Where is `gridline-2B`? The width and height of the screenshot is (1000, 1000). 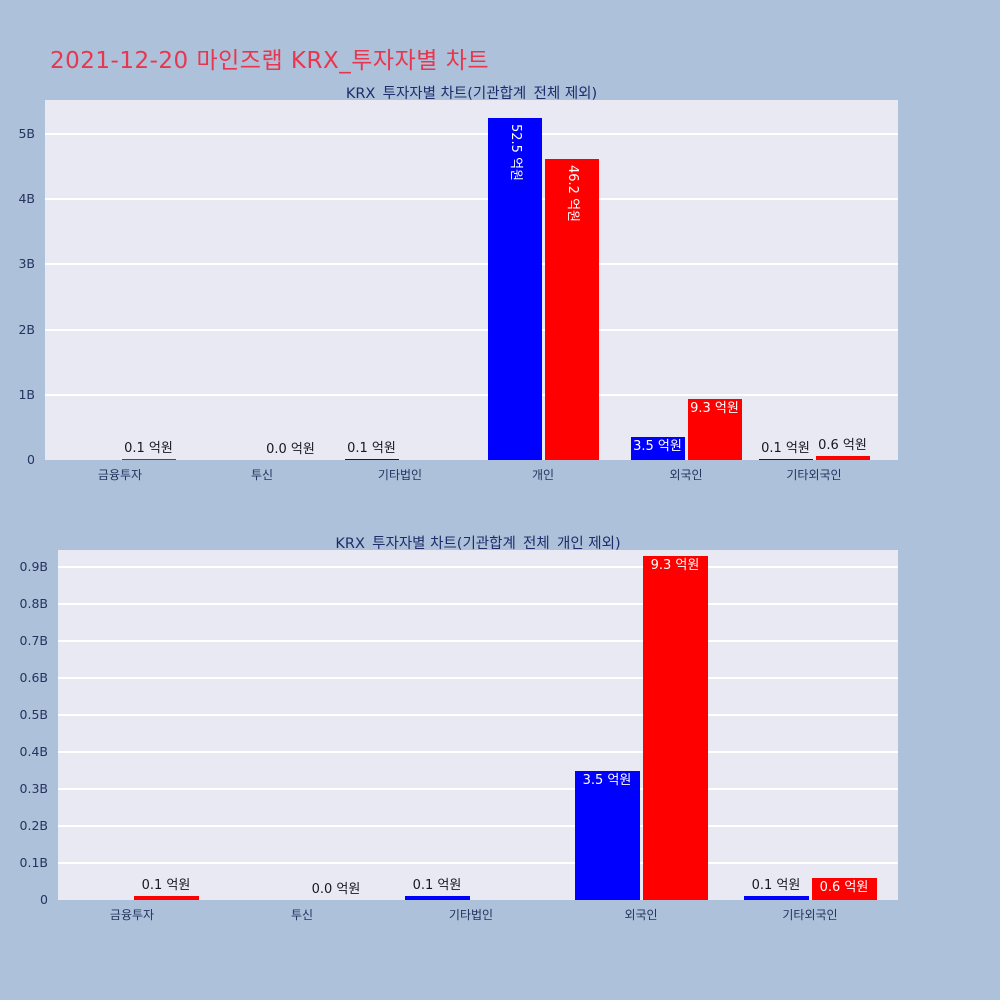
gridline-2B is located at coordinates (471, 329).